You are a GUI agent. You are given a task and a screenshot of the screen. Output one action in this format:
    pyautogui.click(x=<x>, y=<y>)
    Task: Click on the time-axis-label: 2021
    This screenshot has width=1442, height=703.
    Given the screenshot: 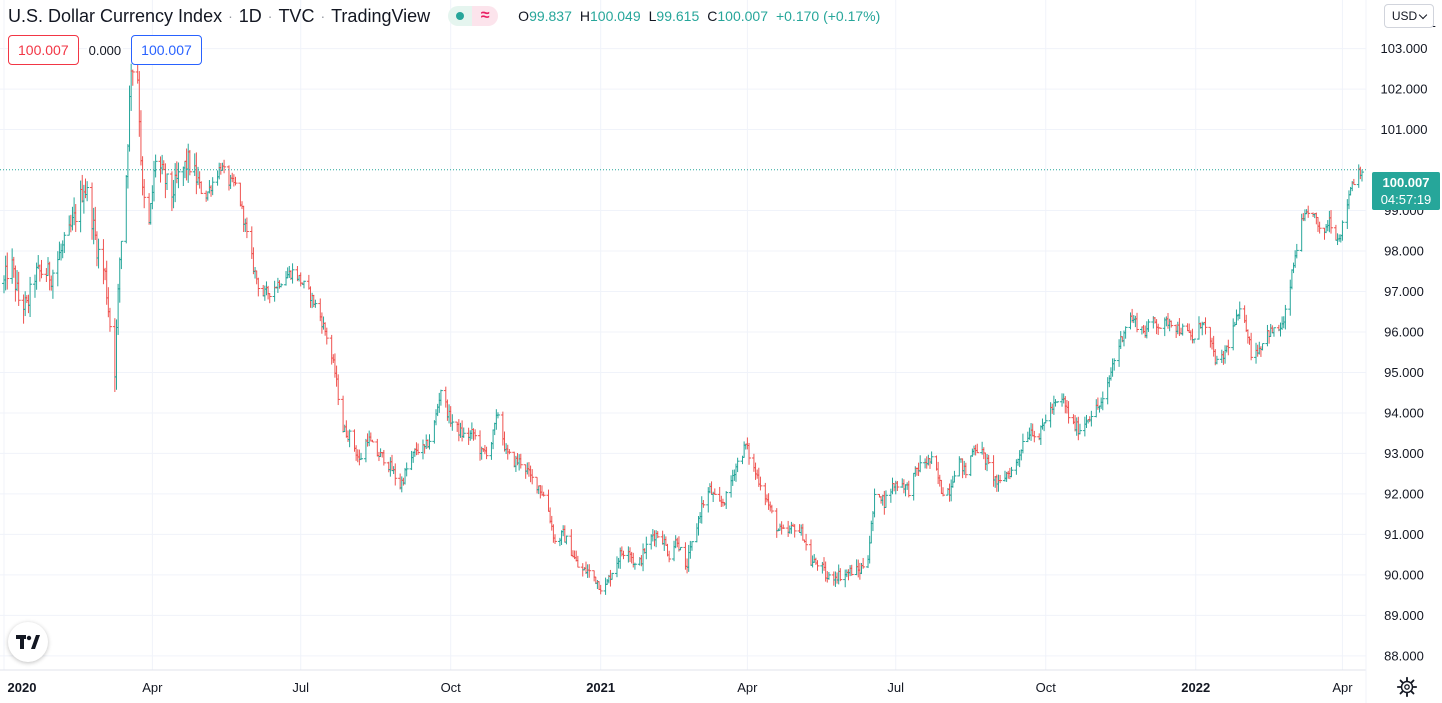 What is the action you would take?
    pyautogui.click(x=600, y=687)
    